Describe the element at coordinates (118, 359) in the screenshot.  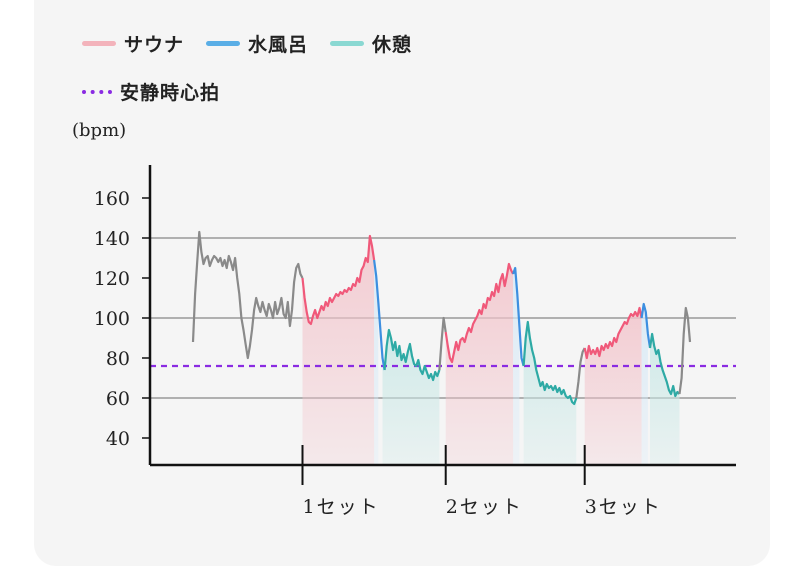
I see `y-tick-label-80: 80` at that location.